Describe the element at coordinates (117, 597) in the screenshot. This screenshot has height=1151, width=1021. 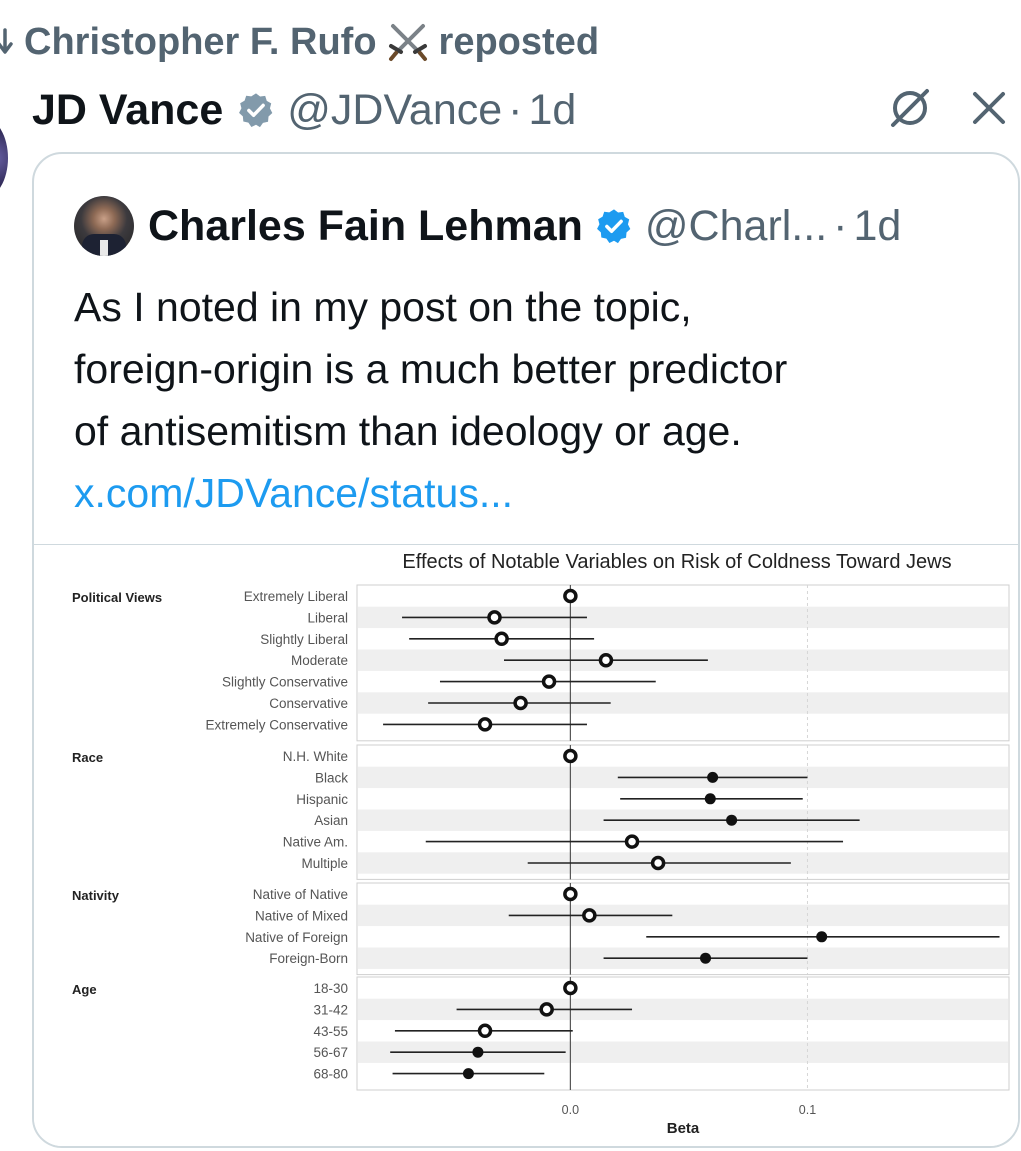
I see `panel-label: Political Views` at that location.